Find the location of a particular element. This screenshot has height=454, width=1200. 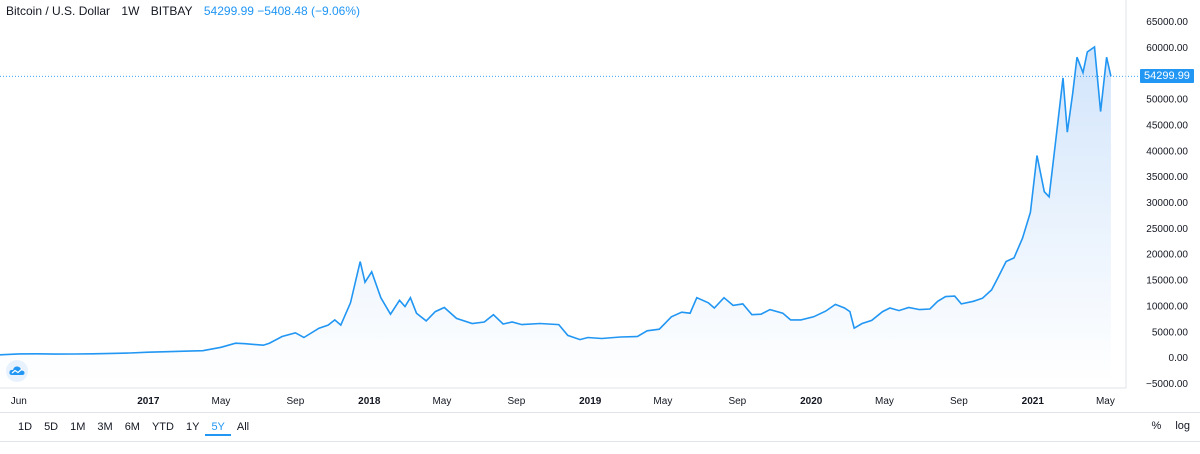

y-tick-label: 10000.00 is located at coordinates (1167, 306).